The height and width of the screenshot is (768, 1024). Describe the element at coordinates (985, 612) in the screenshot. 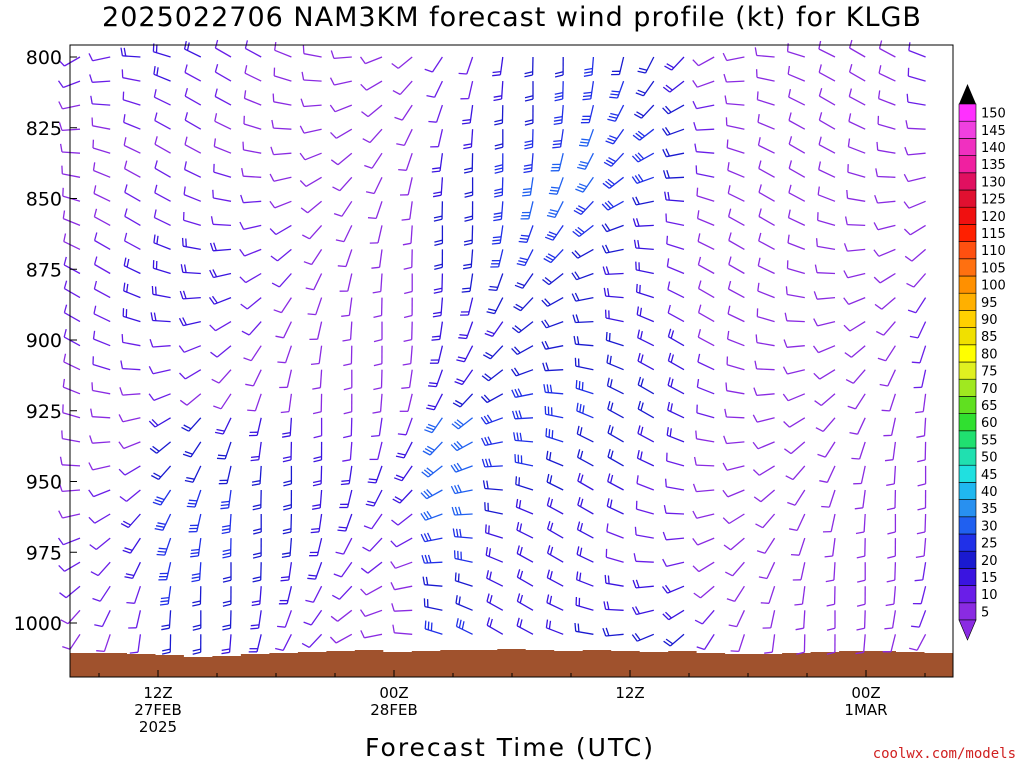

I see `colorbar-label: 5` at that location.